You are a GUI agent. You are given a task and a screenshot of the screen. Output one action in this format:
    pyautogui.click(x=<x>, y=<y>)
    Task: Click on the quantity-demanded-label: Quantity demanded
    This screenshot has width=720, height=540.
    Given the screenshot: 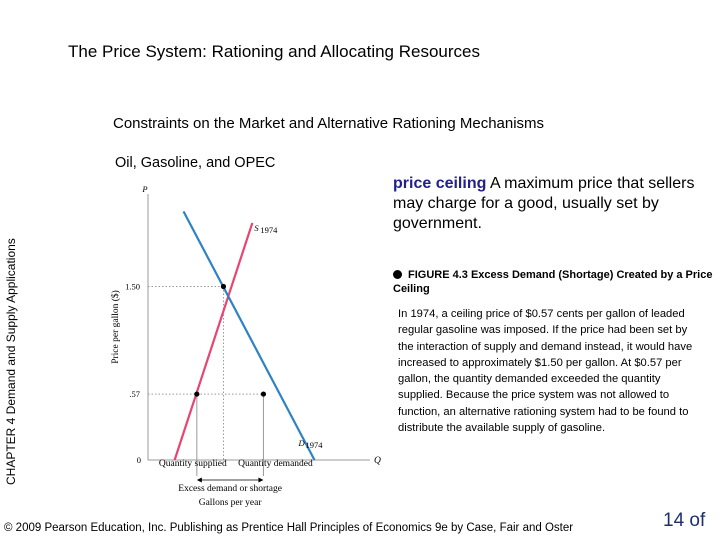 What is the action you would take?
    pyautogui.click(x=275, y=464)
    